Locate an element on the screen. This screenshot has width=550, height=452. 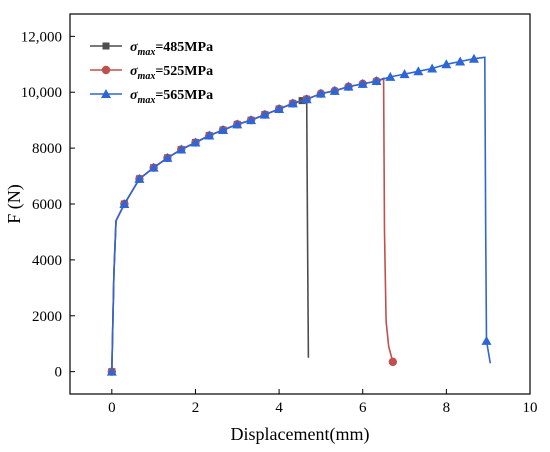
x-tick-label: 0 is located at coordinates (112, 408).